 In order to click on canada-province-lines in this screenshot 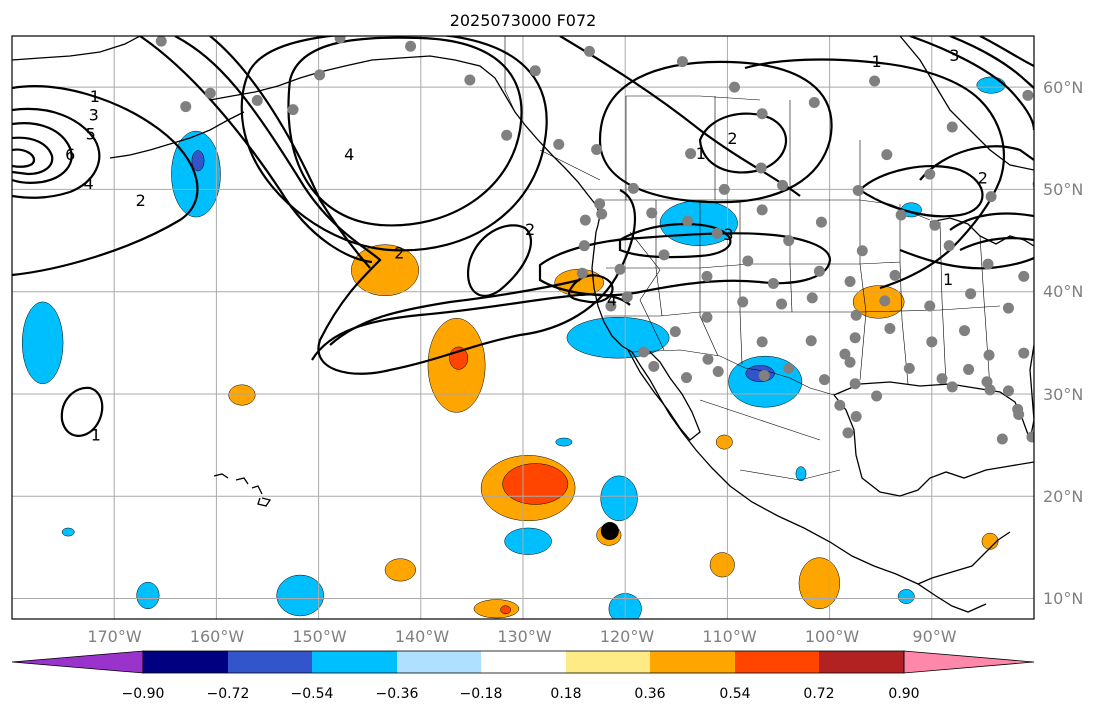, I will do `click(700, 147)`.